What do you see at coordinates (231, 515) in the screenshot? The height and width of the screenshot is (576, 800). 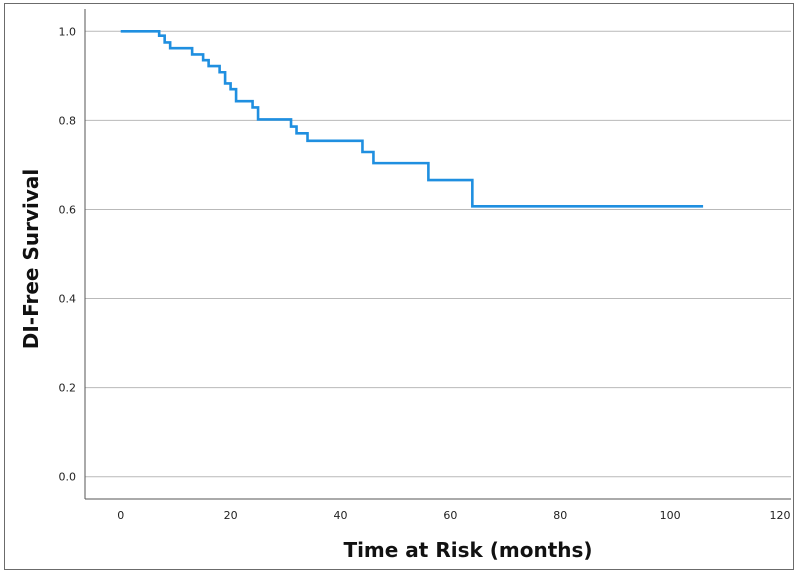 I see `x-tick-label: 20` at bounding box center [231, 515].